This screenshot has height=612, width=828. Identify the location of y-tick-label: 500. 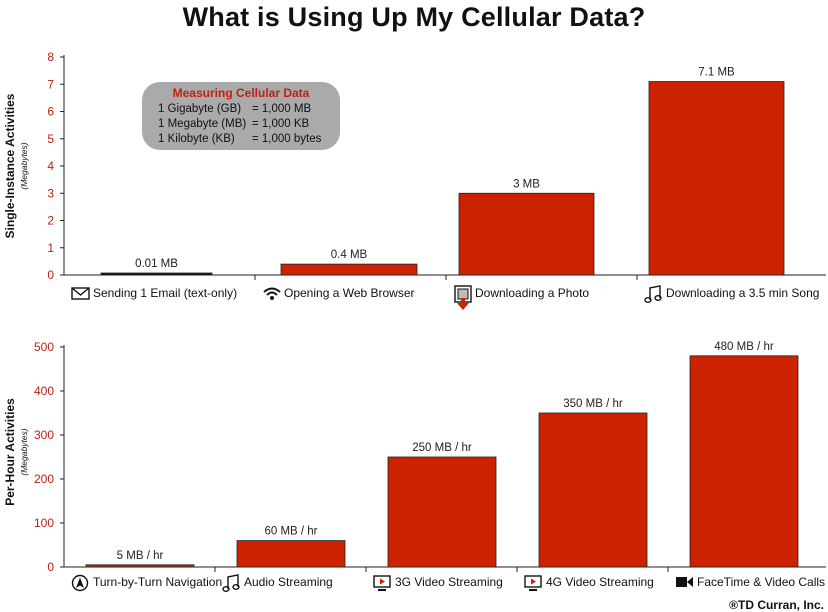
(44, 347).